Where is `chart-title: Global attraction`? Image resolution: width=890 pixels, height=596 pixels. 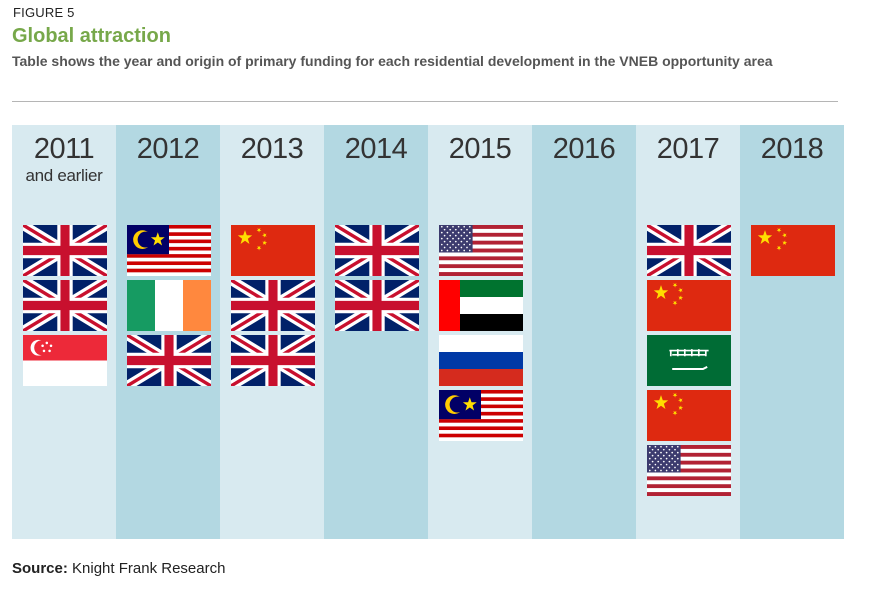
chart-title: Global attraction is located at coordinates (91, 36).